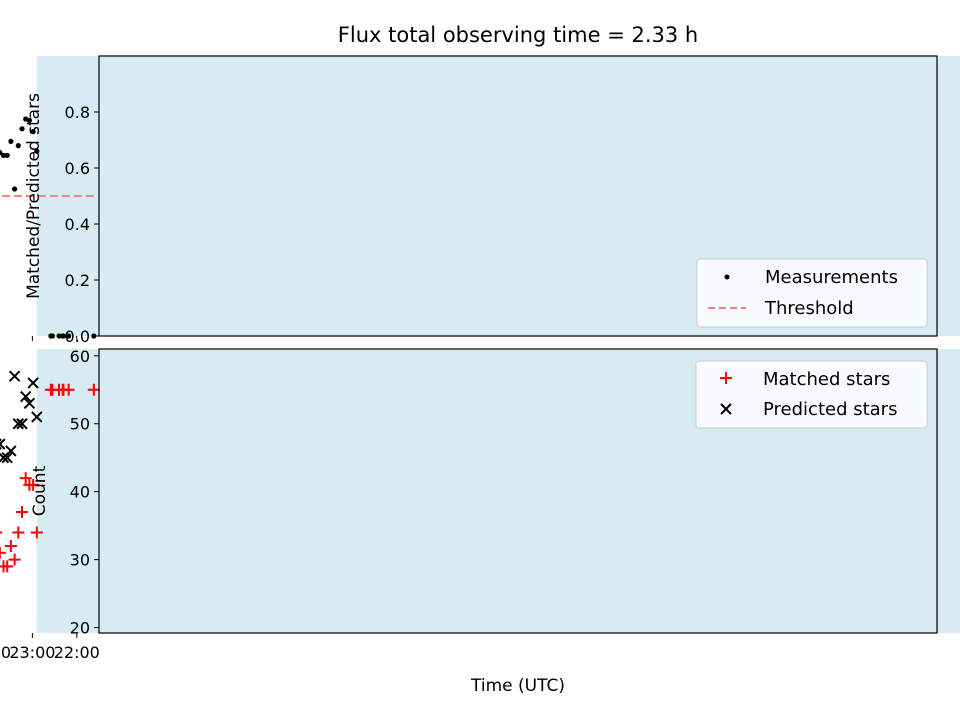  What do you see at coordinates (80, 628) in the screenshot?
I see `bottom-y-tick-label: 20` at bounding box center [80, 628].